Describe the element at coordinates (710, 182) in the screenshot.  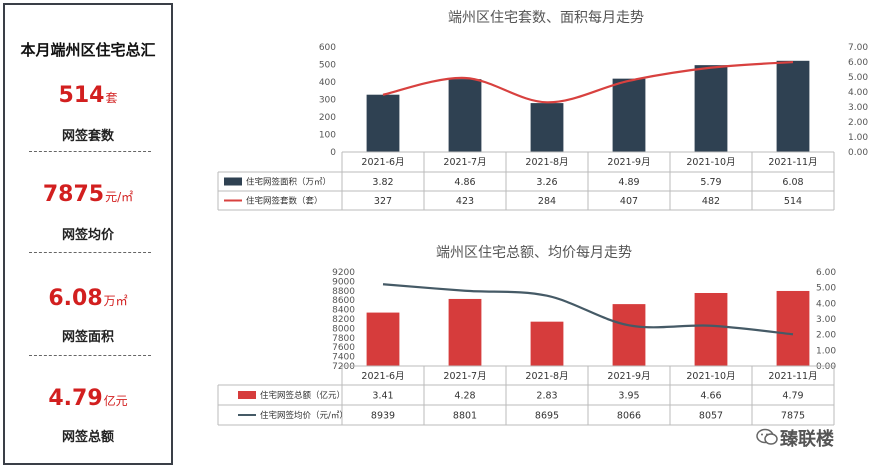
I see `table-value: 5.79` at that location.